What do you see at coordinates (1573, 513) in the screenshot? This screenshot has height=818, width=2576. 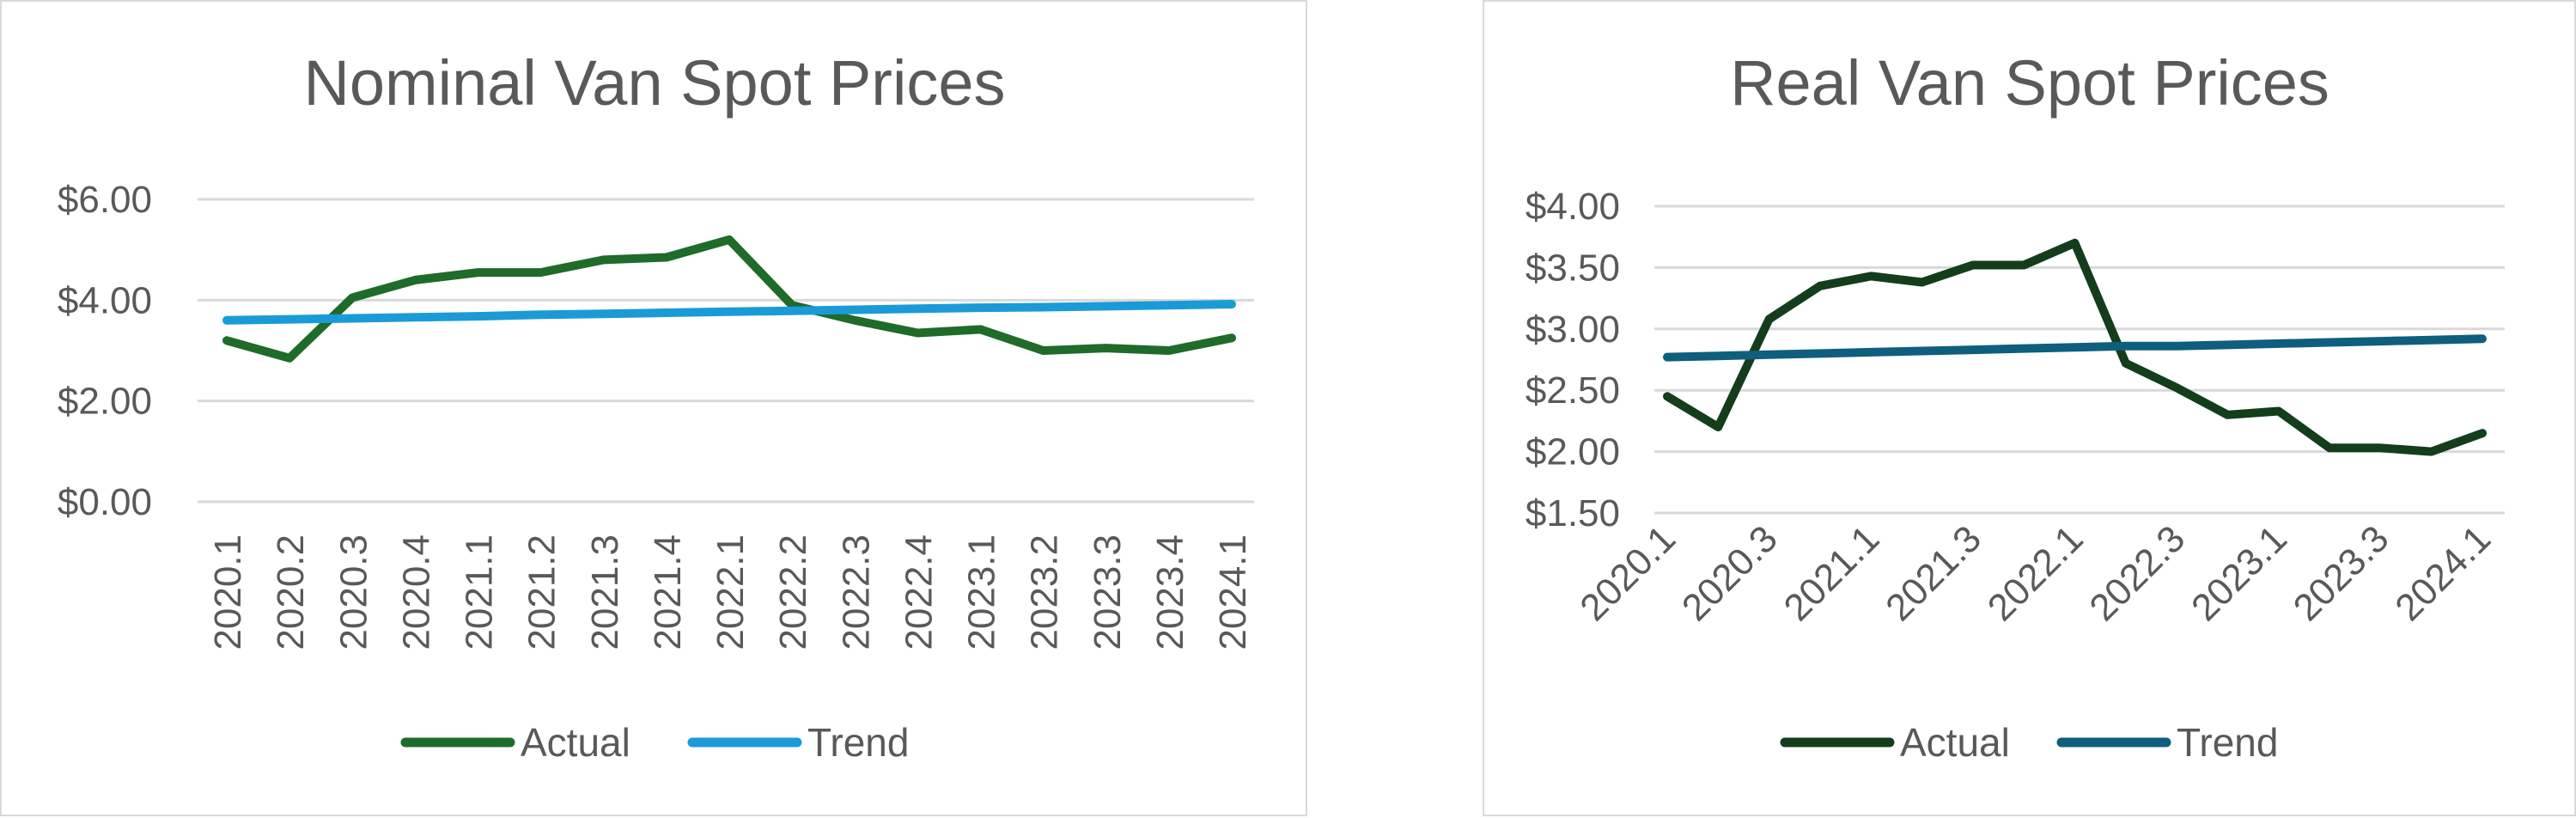 I see `y-tick-label: $1.50` at bounding box center [1573, 513].